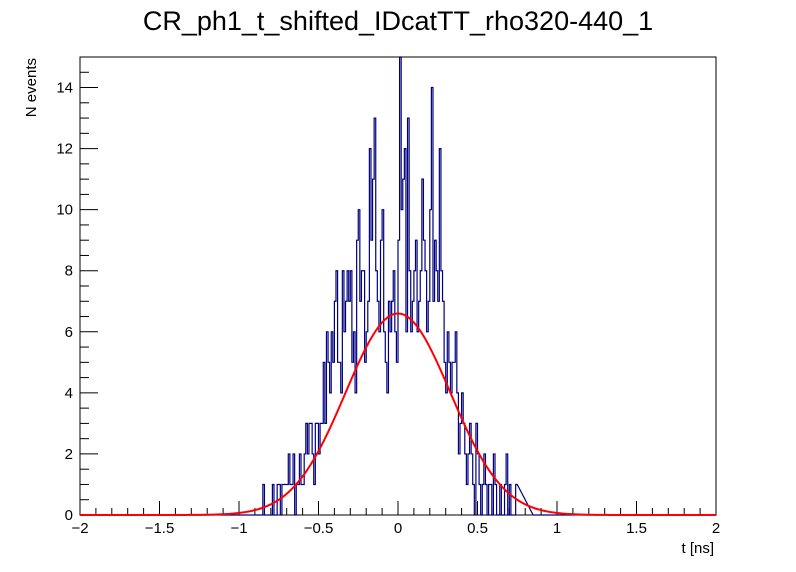 Image resolution: width=796 pixels, height=572 pixels. Describe the element at coordinates (69, 515) in the screenshot. I see `y-tick-label: 0` at that location.